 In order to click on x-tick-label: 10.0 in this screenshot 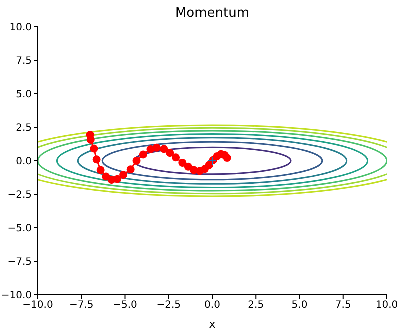, I will do `click(387, 306)`.